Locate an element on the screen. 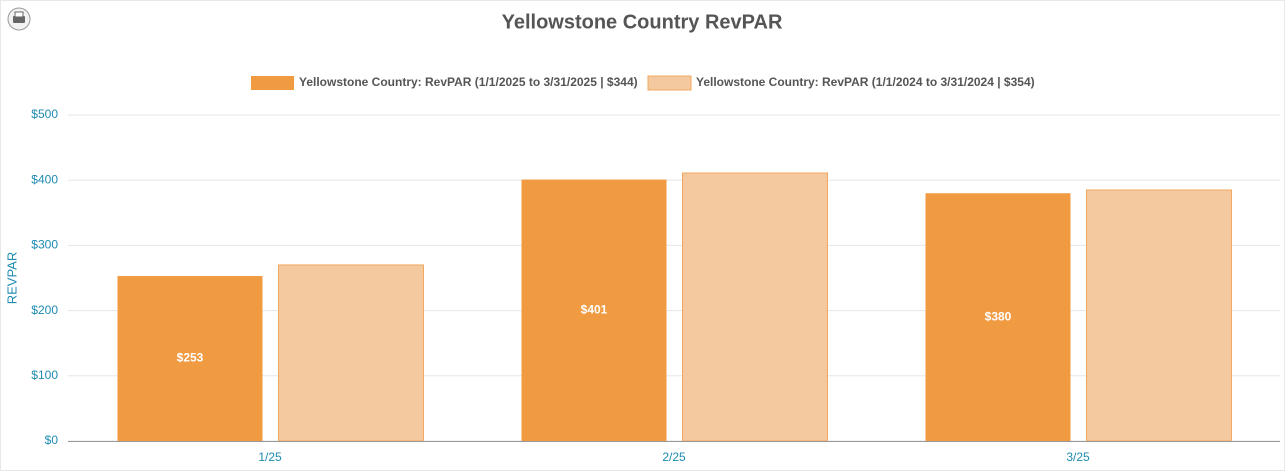  y-axis-title: REVPAR is located at coordinates (11, 278).